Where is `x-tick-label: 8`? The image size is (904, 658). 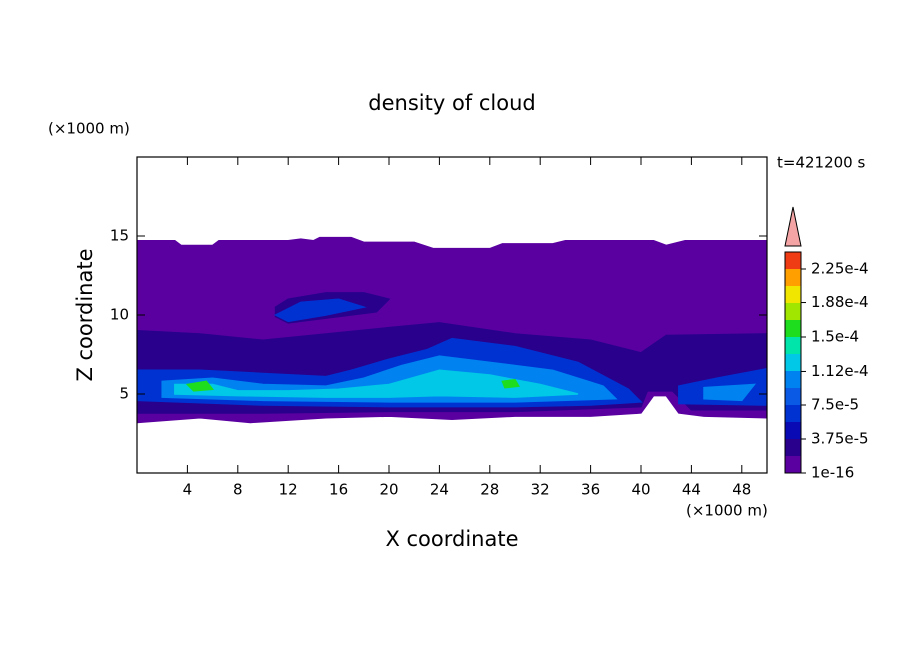
x-tick-label: 8 is located at coordinates (238, 490).